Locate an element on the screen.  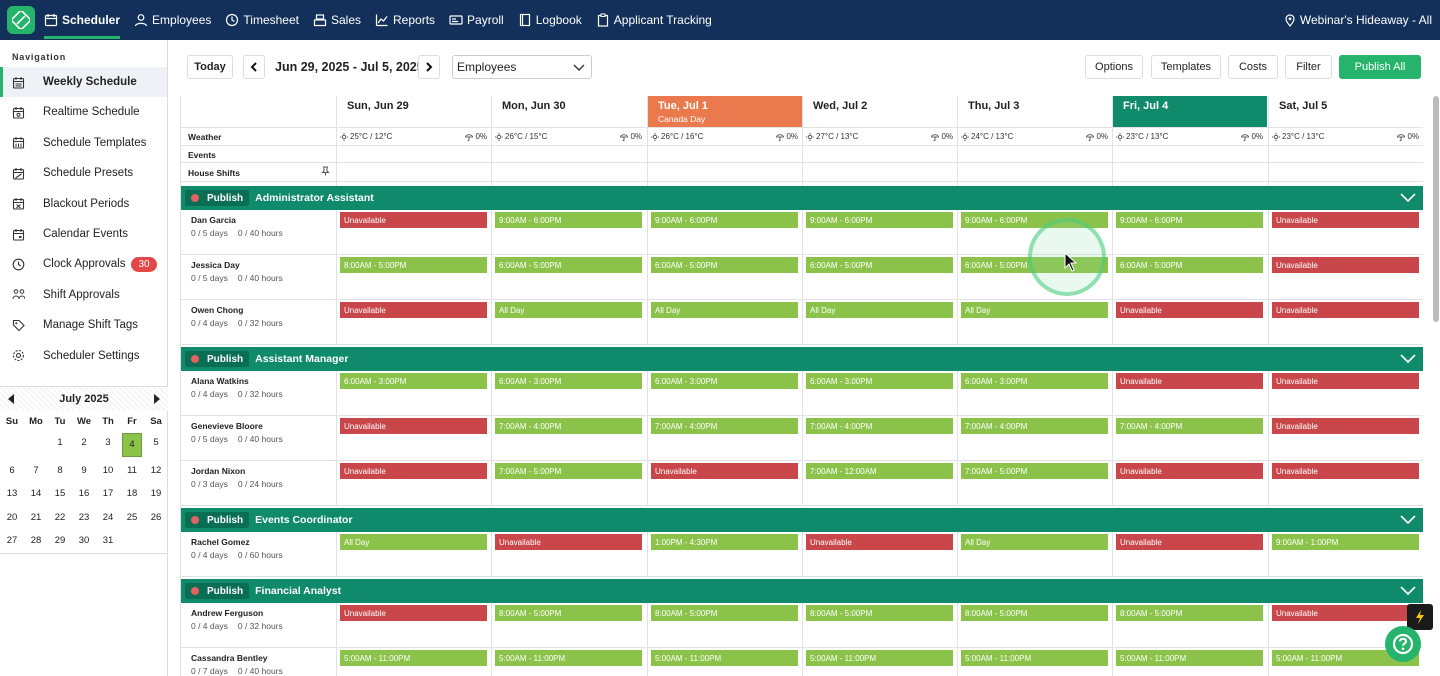
employee-info: Dan Garcia 0 / 5 days 0 / 40 hours is located at coordinates (242, 226).